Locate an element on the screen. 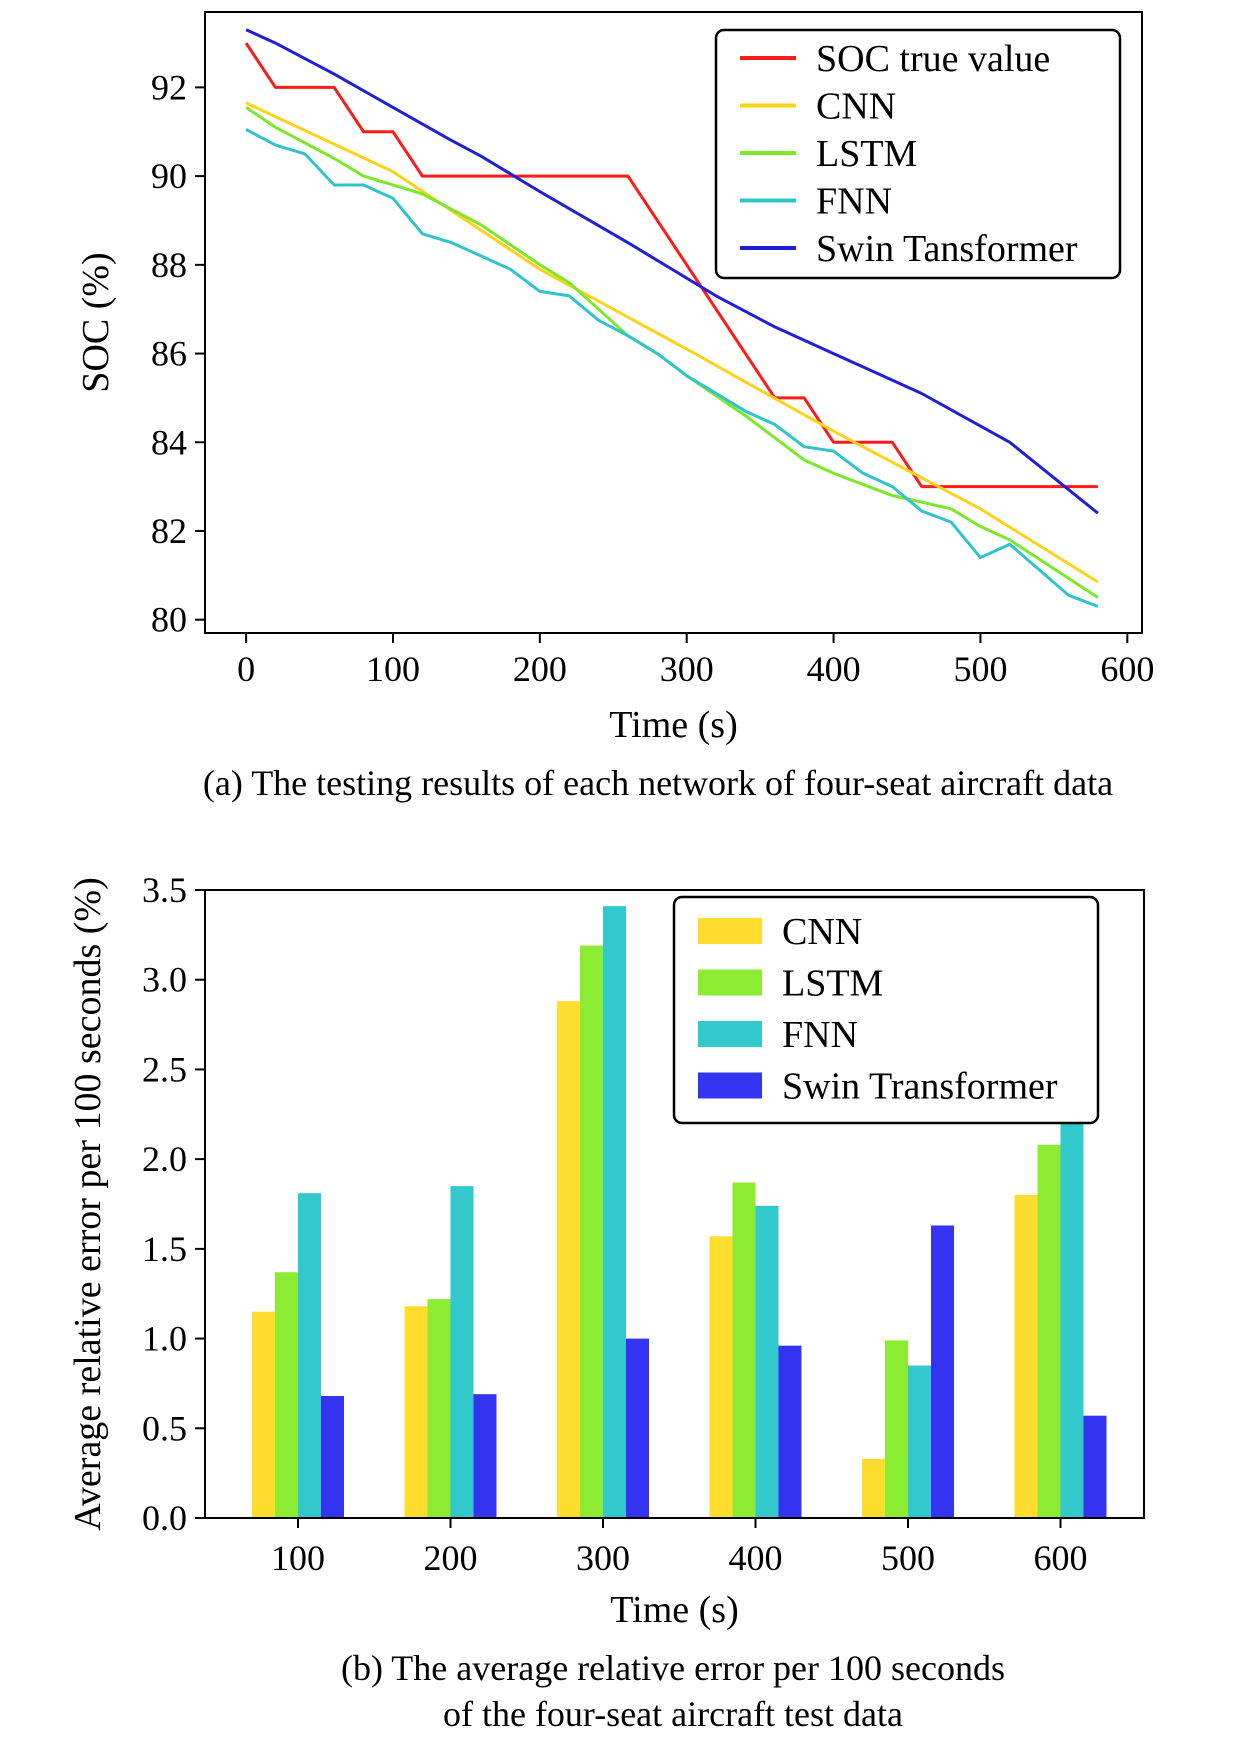 This screenshot has width=1260, height=1738. y-tick-label: 88 is located at coordinates (169, 265).